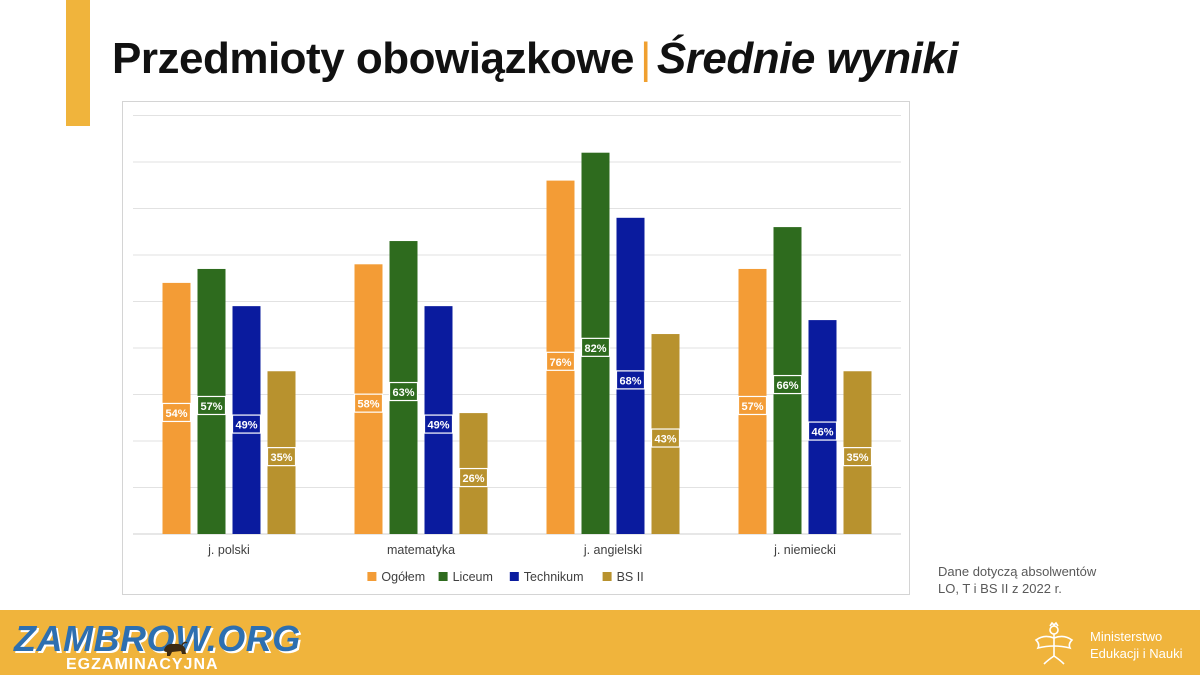 This screenshot has width=1200, height=675. Describe the element at coordinates (630, 577) in the screenshot. I see `legend-label: BS II` at that location.